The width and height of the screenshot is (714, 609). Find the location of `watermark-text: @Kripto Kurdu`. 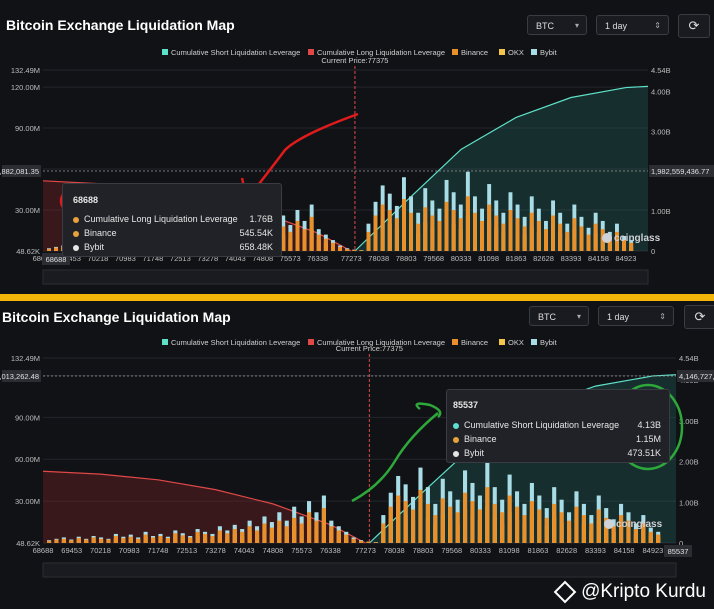

watermark-text: @Kripto Kurdu is located at coordinates (643, 591).